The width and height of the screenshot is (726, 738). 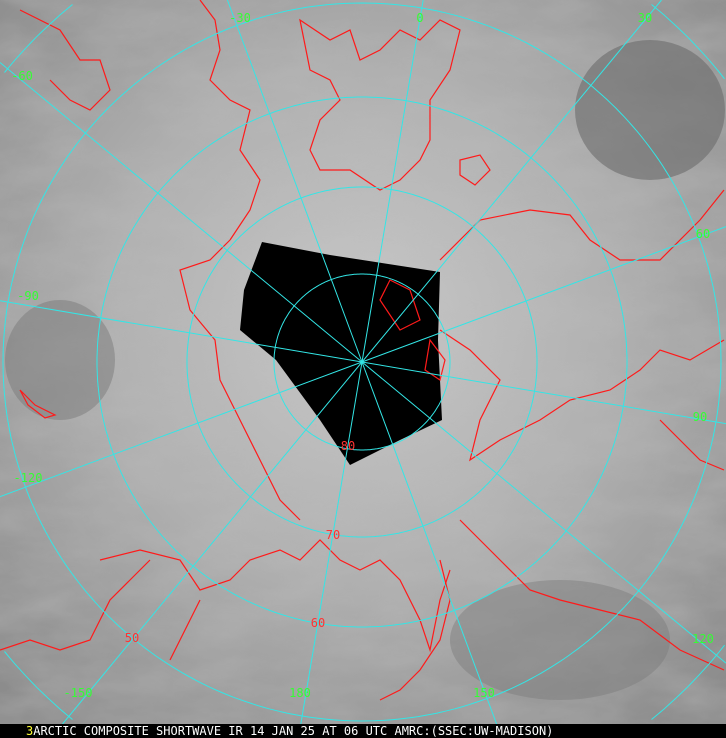 What do you see at coordinates (419, 18) in the screenshot?
I see `longitude-label: 0` at bounding box center [419, 18].